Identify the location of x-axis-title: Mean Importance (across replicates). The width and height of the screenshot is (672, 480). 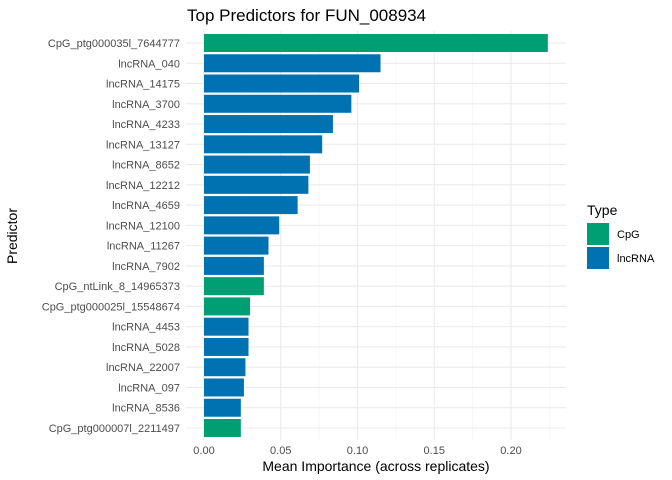
(375, 466).